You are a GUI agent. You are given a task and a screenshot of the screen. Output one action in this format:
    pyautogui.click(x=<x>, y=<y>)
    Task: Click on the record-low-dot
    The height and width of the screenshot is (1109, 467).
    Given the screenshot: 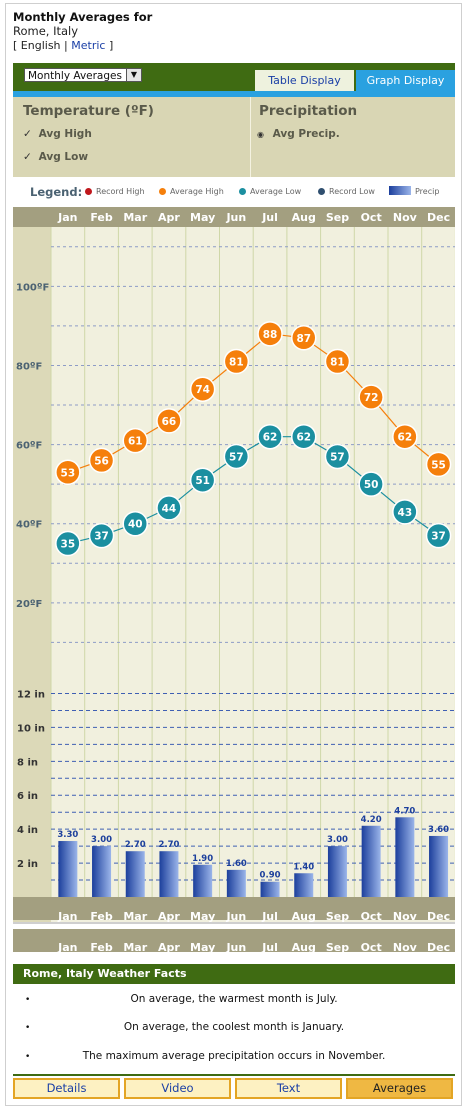 What is the action you would take?
    pyautogui.click(x=321, y=191)
    